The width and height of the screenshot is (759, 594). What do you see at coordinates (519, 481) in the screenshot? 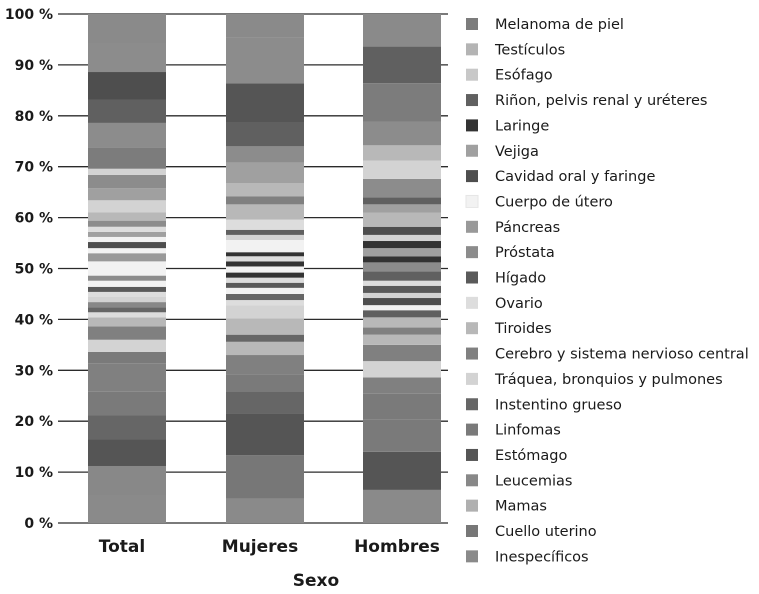
I see `legend-item: Leucemias` at bounding box center [519, 481].